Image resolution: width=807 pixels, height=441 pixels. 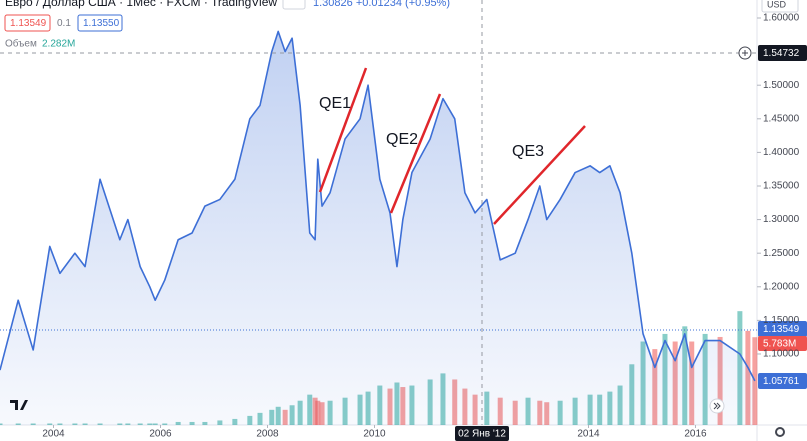 What do you see at coordinates (53, 434) in the screenshot?
I see `x-tick-label: 2004` at bounding box center [53, 434].